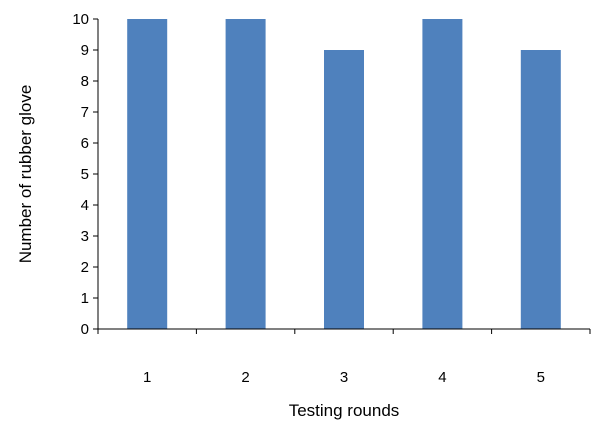 Image resolution: width=595 pixels, height=423 pixels. I want to click on x-tick-label: 2, so click(245, 377).